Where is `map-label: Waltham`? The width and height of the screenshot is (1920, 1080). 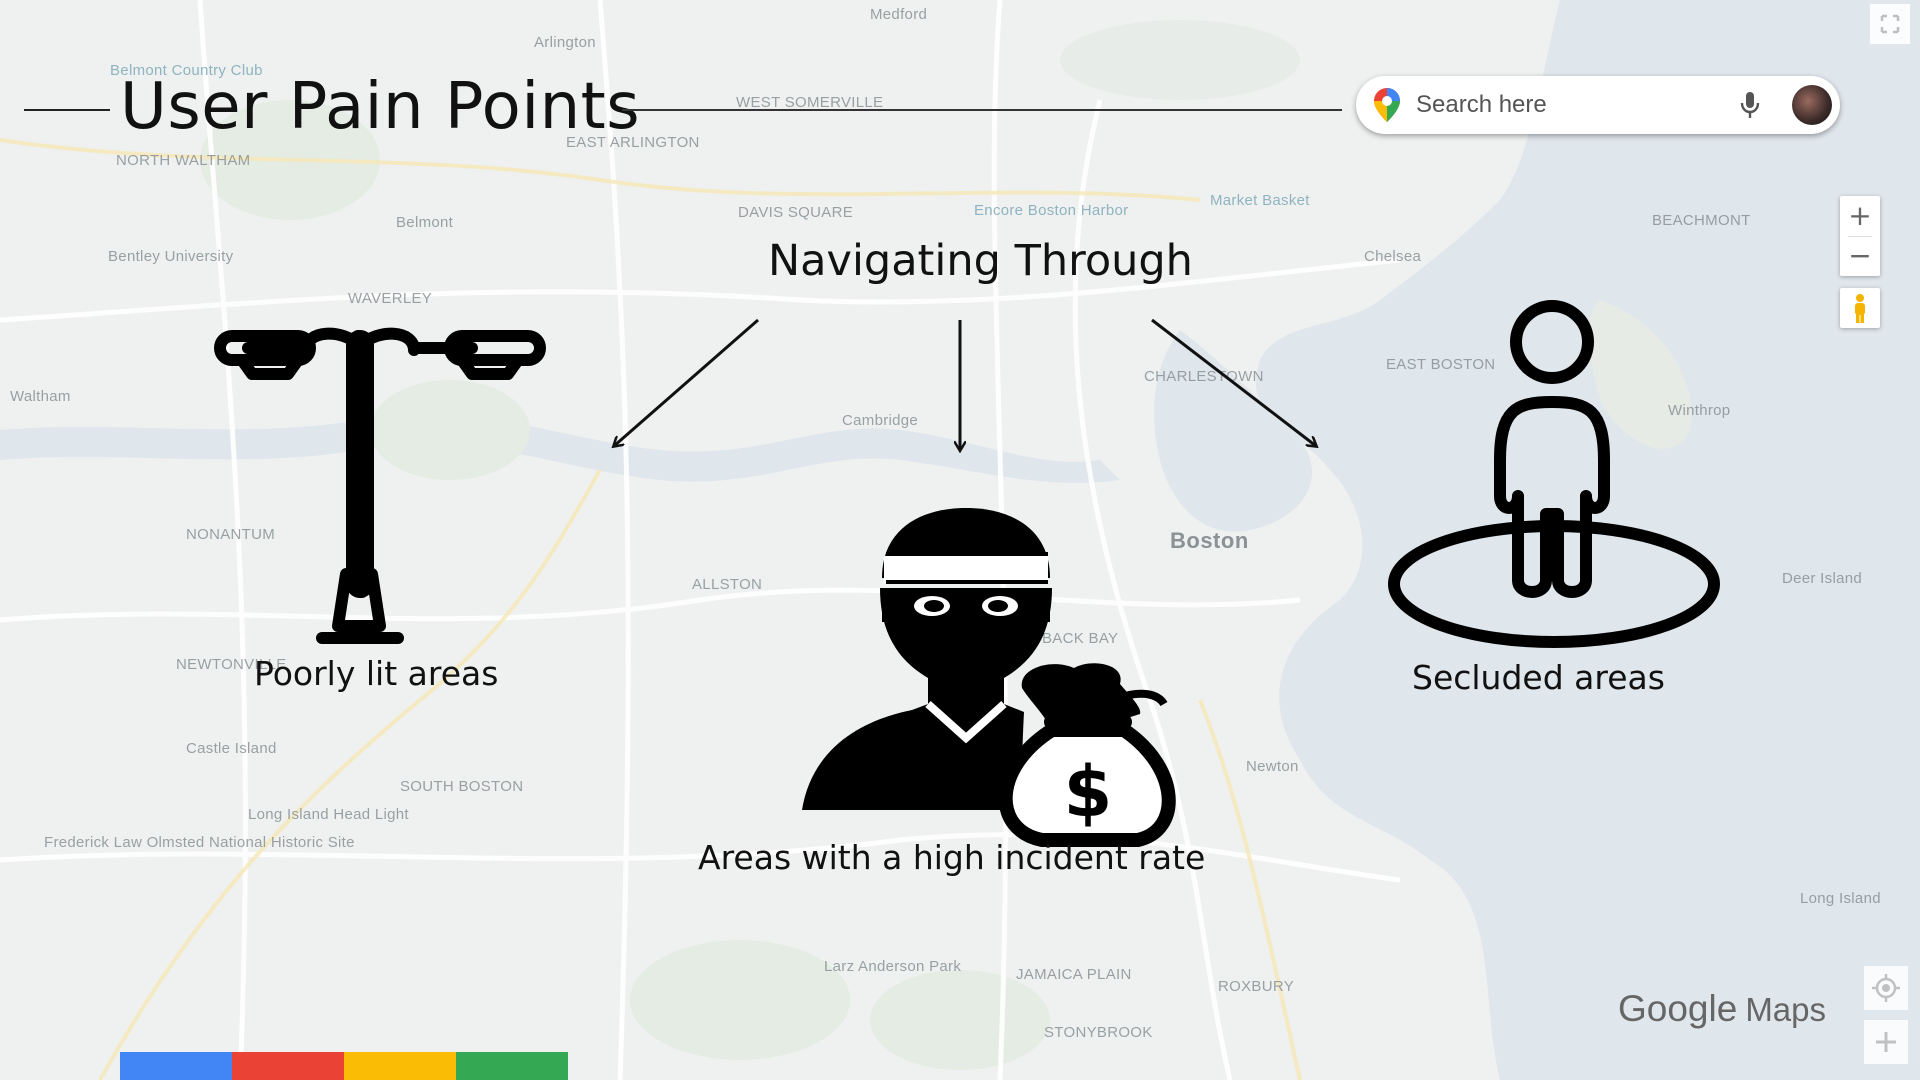
map-label: Waltham is located at coordinates (40, 396).